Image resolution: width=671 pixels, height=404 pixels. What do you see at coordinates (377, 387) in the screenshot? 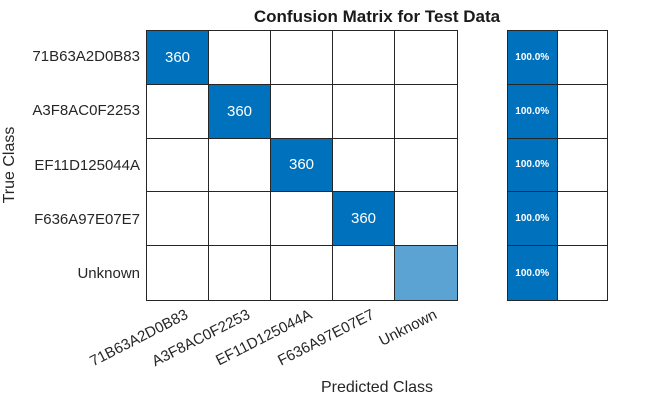
I see `x-axis-label: Predicted Class` at bounding box center [377, 387].